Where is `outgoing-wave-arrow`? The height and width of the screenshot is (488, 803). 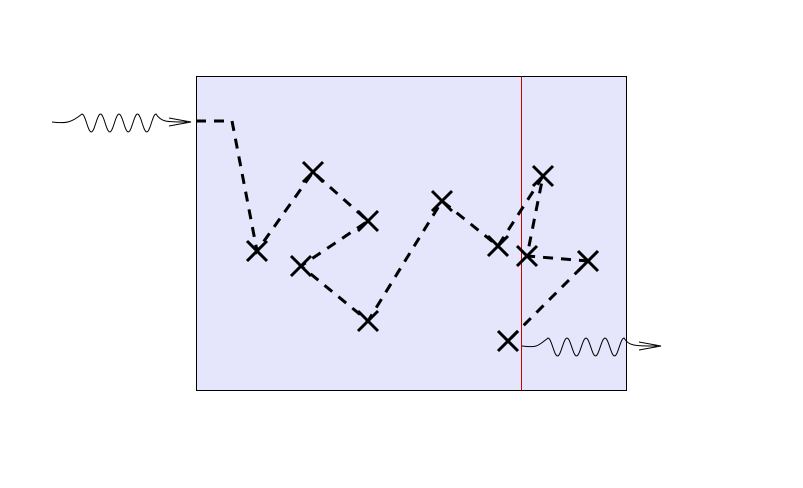
outgoing-wave-arrow is located at coordinates (589, 347).